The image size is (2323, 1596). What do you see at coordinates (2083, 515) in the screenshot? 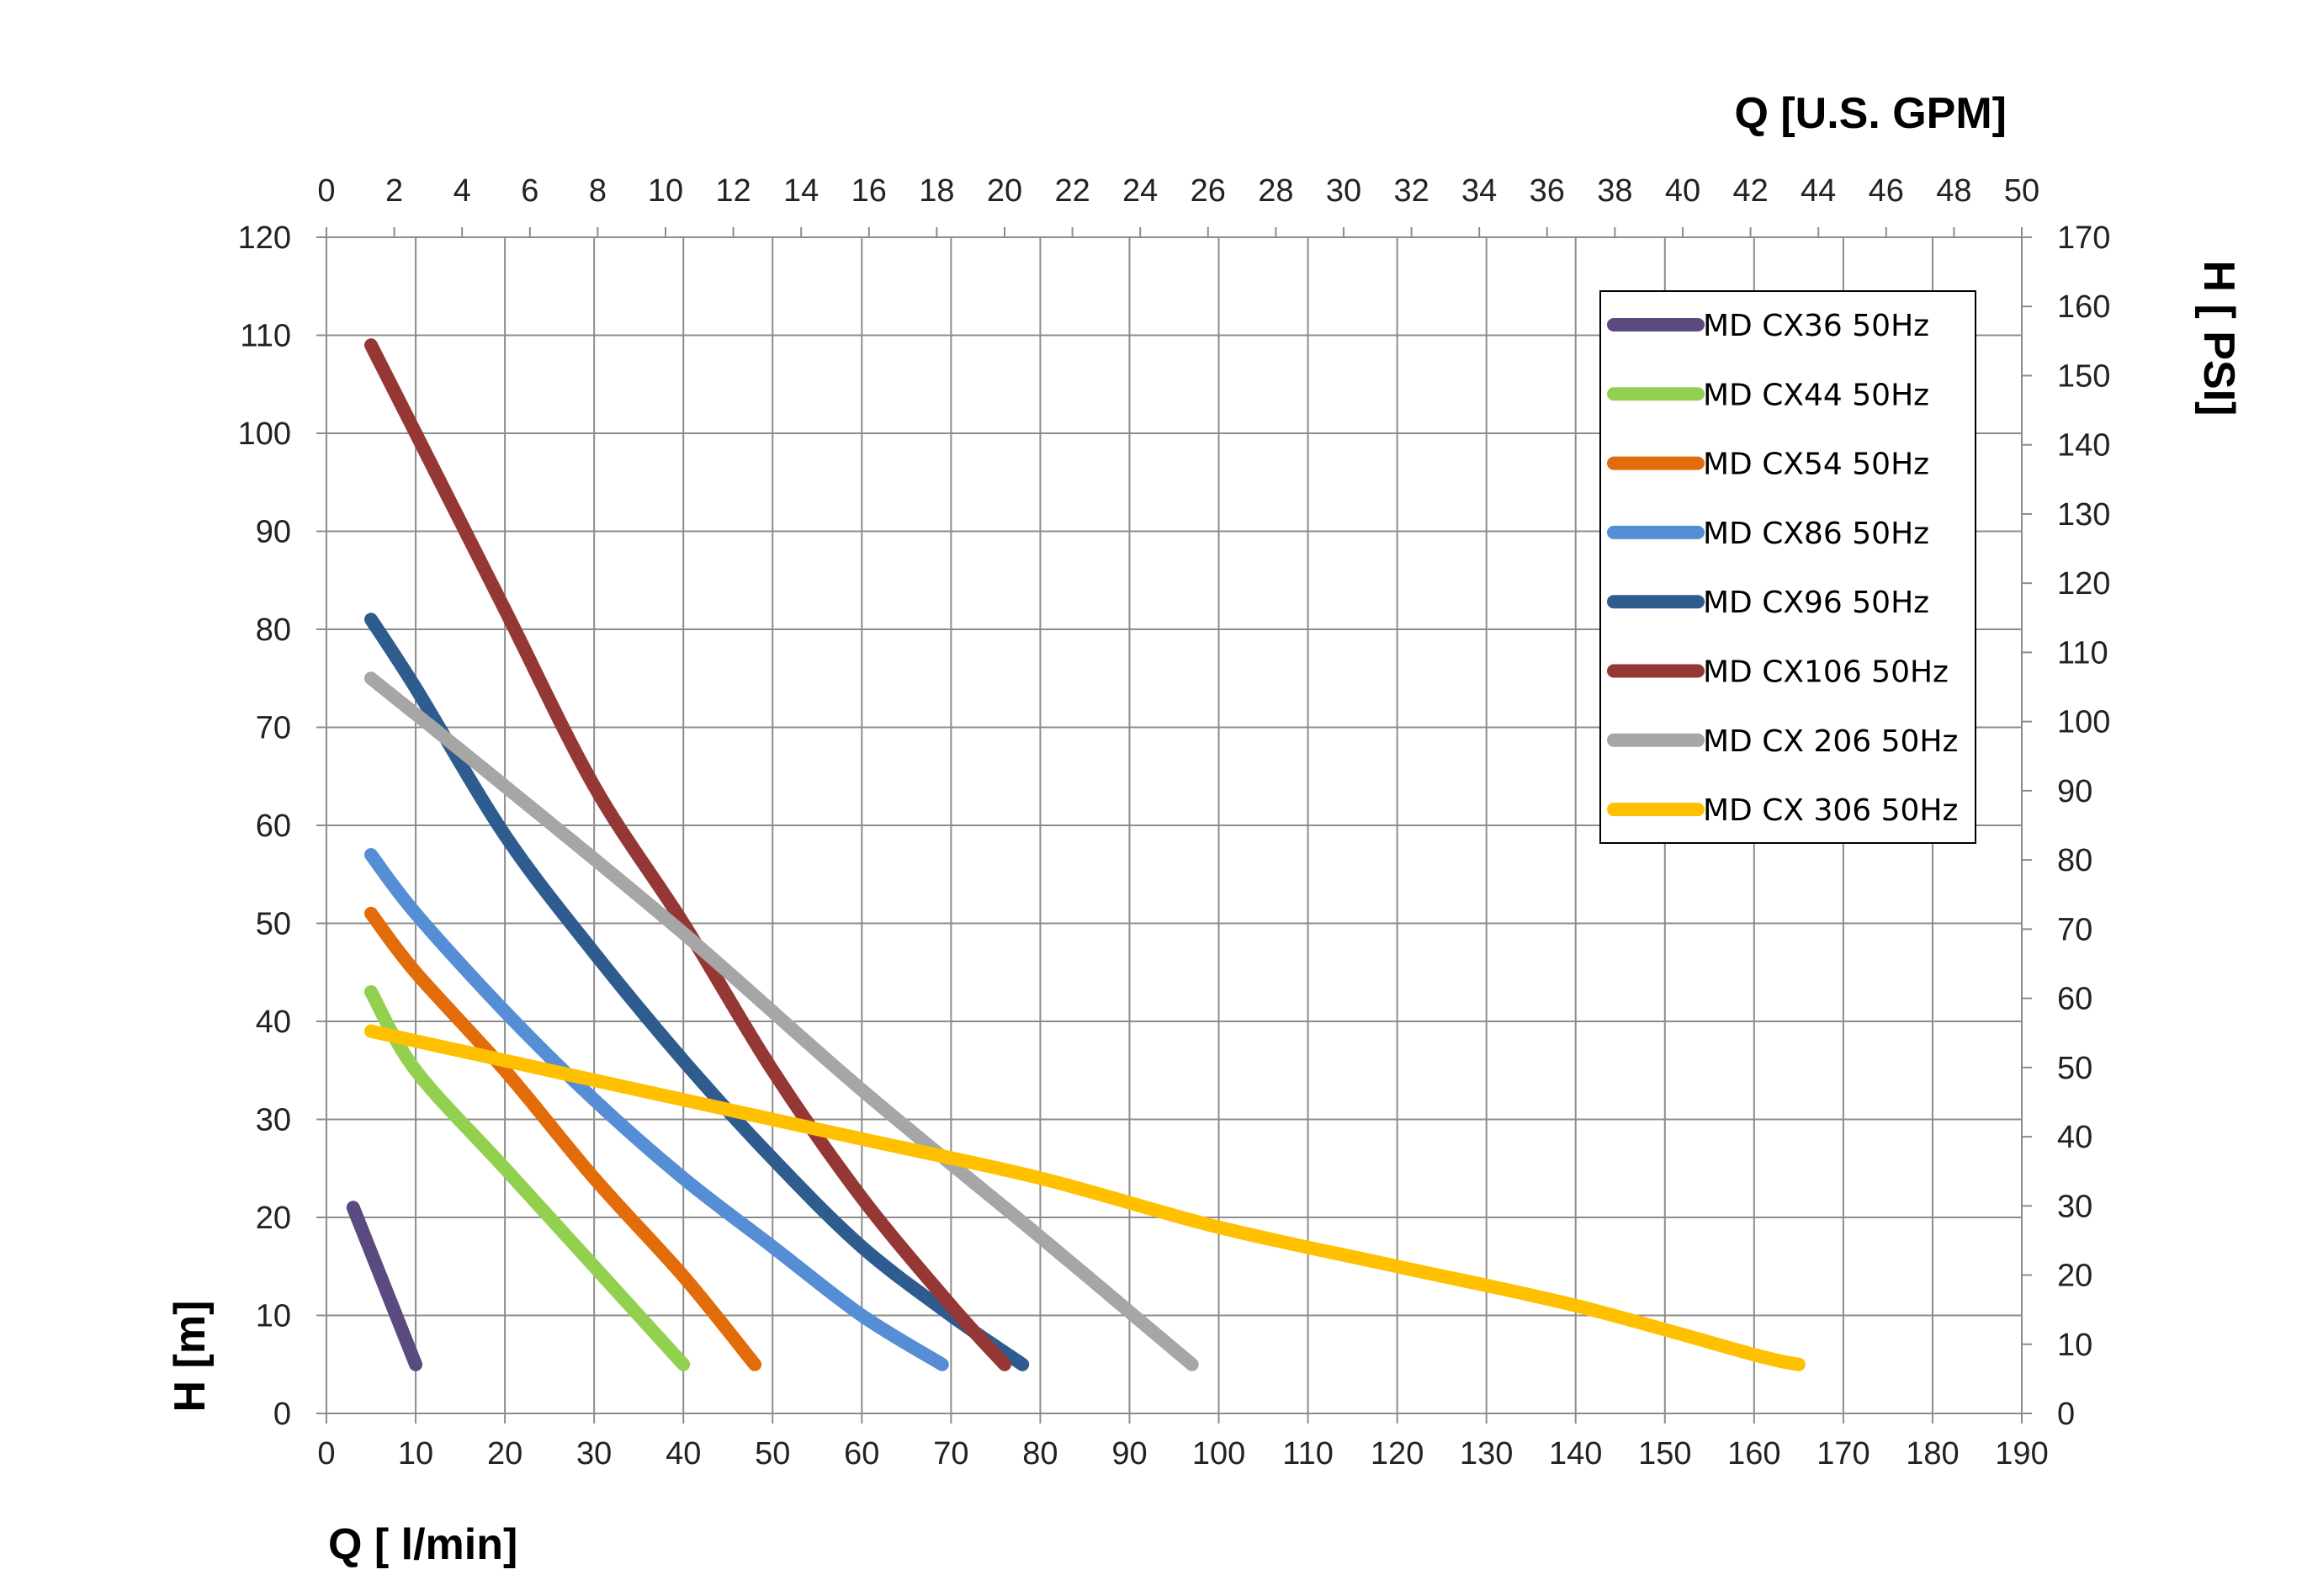
I see `y2-tick-label: 130` at bounding box center [2083, 515].